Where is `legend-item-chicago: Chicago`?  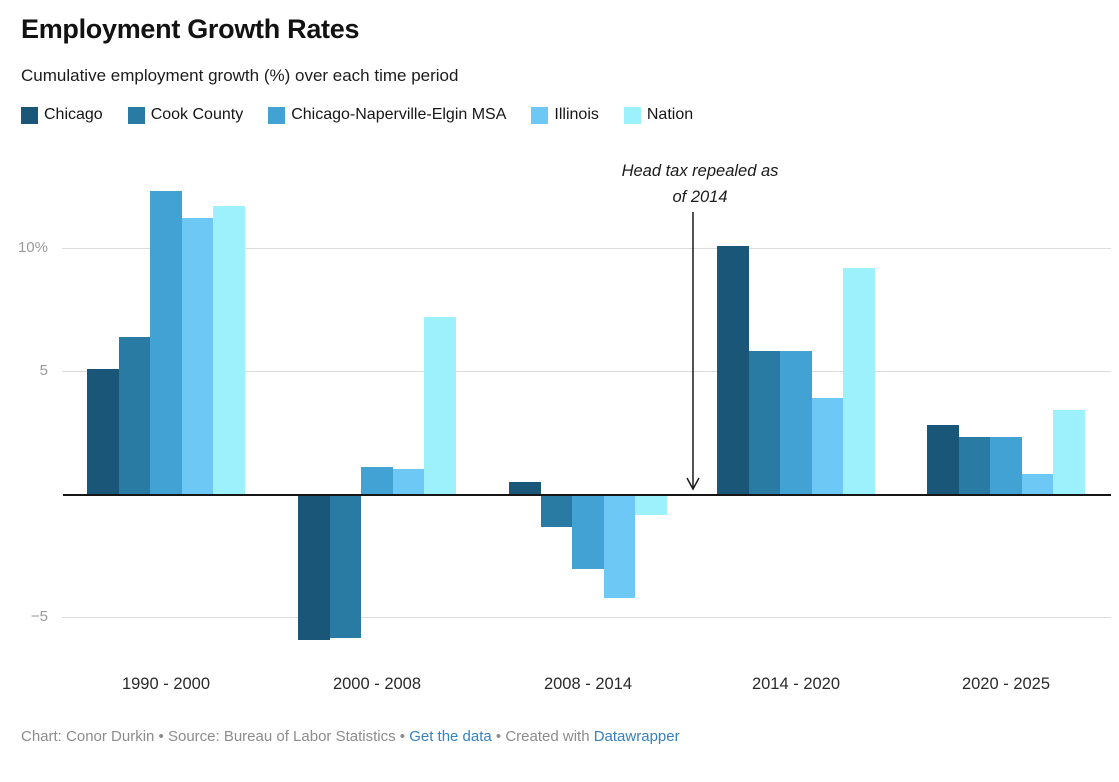 legend-item-chicago: Chicago is located at coordinates (62, 115).